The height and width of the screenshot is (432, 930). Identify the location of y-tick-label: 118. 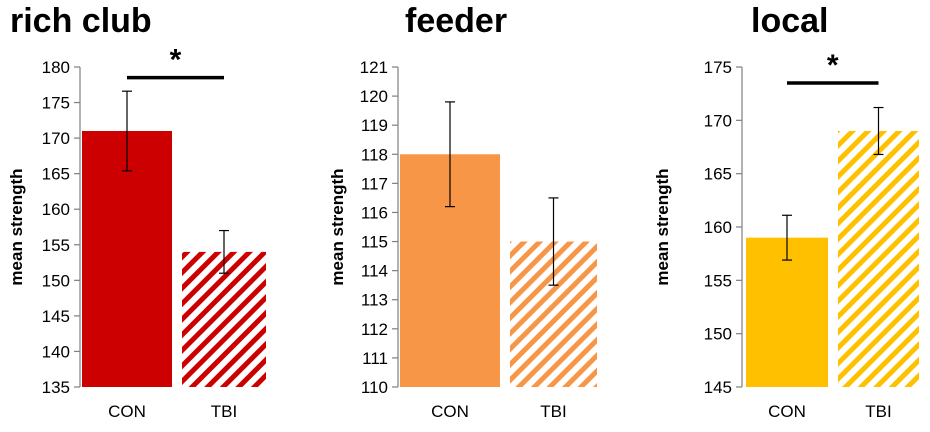
(374, 154).